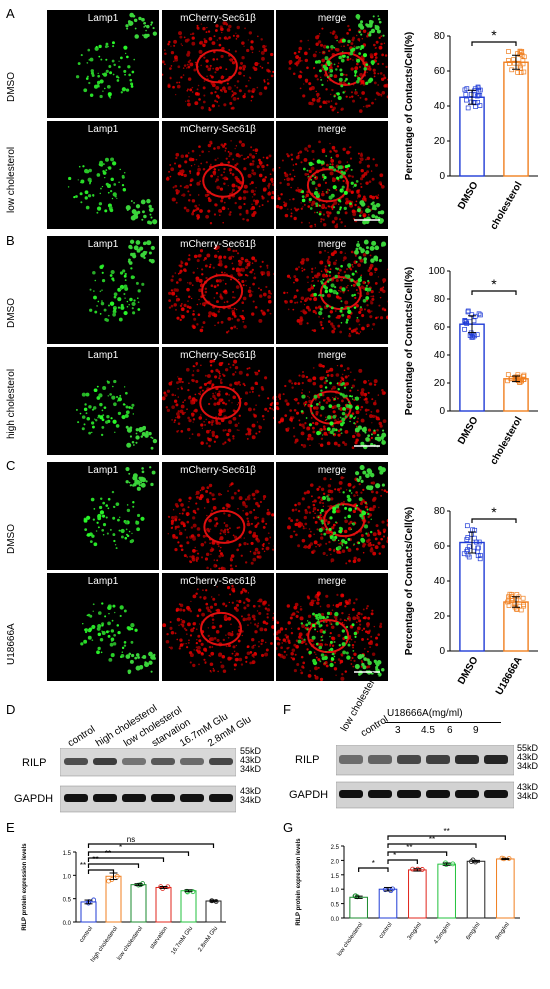 The width and height of the screenshot is (550, 989). I want to click on category-label: 16.7mM Glu, so click(182, 941).